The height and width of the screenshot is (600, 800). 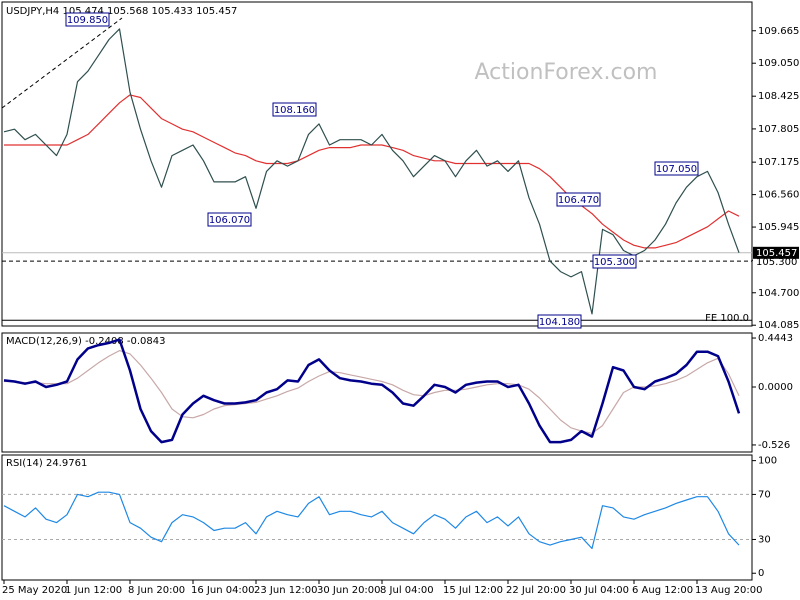 What do you see at coordinates (407, 590) in the screenshot?
I see `x-tick-label: 8 Jul 04:00` at bounding box center [407, 590].